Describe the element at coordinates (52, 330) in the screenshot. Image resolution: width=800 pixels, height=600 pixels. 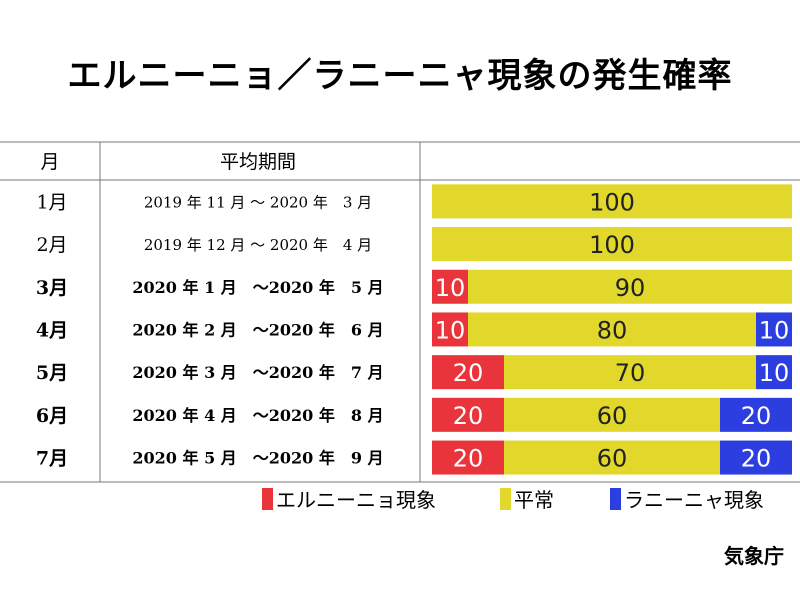
I see `row-month-label: 4月` at that location.